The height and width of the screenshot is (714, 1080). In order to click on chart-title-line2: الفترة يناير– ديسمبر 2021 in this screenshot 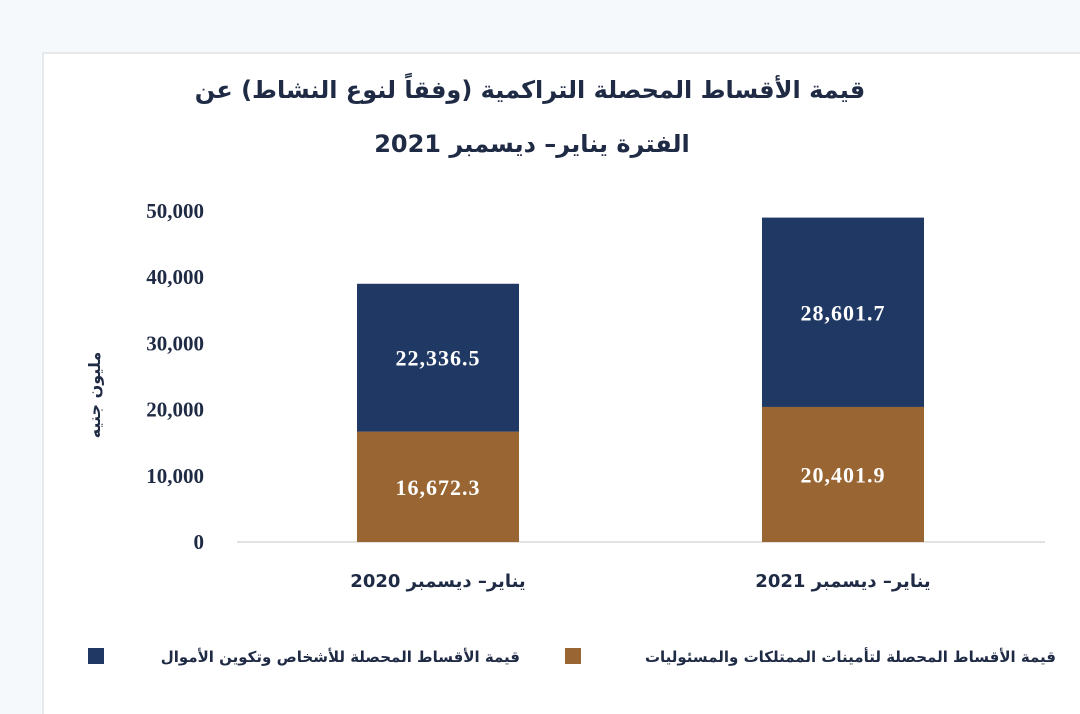, I will do `click(532, 144)`.